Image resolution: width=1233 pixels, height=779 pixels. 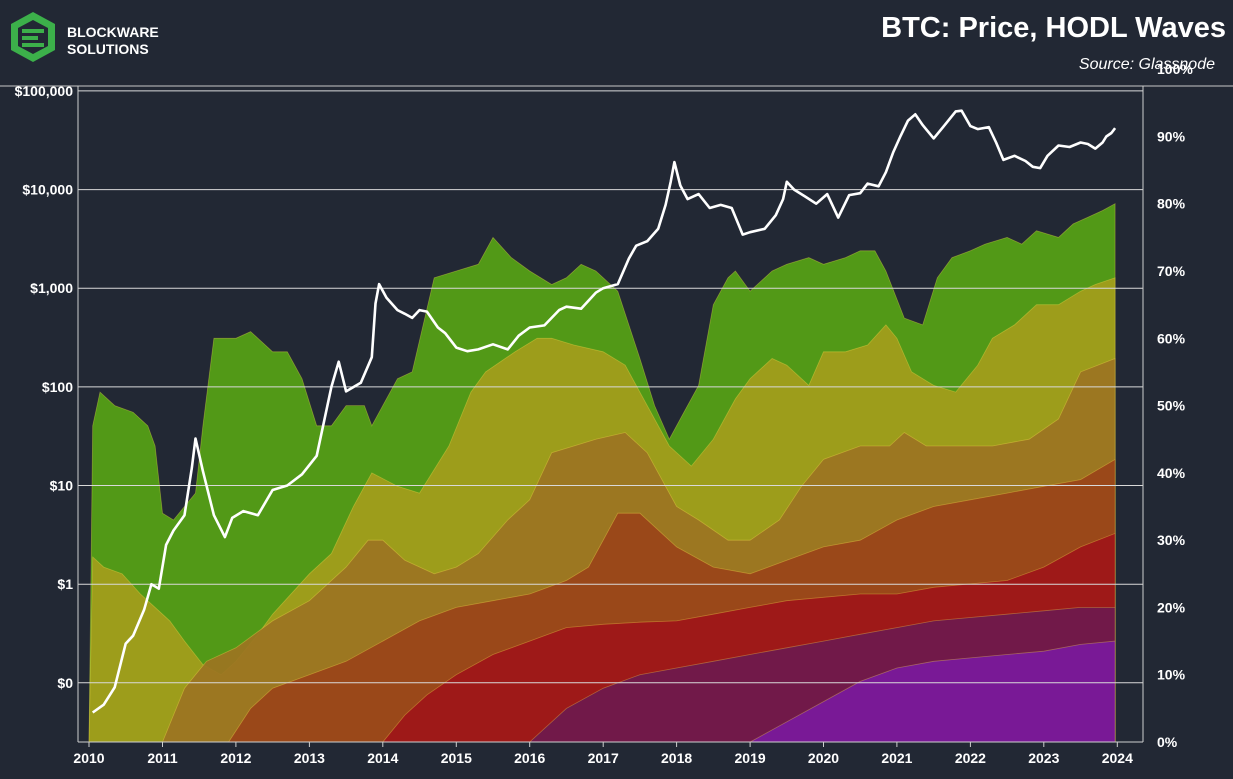 What do you see at coordinates (456, 758) in the screenshot?
I see `x-tick-label: 2015` at bounding box center [456, 758].